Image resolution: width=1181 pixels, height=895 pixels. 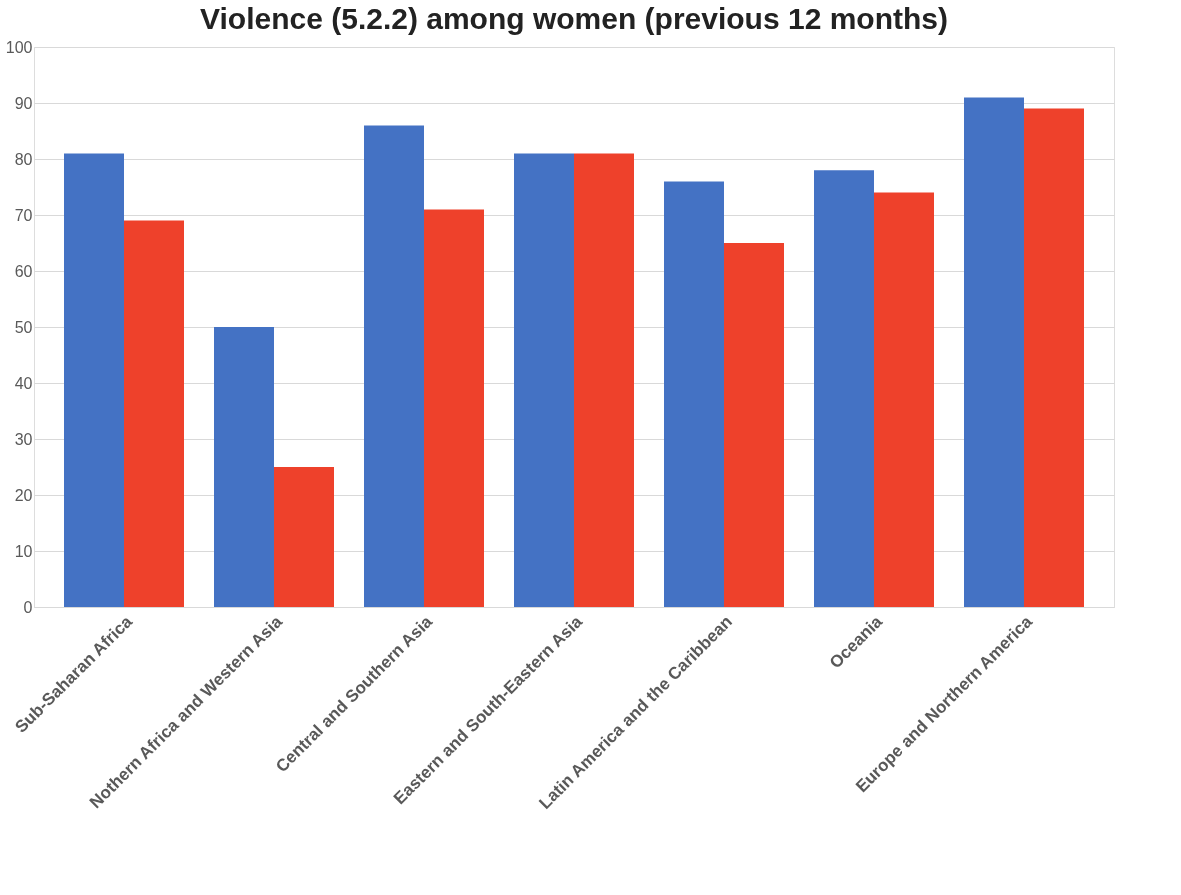 I want to click on y-tick-label: 0, so click(x=28, y=607).